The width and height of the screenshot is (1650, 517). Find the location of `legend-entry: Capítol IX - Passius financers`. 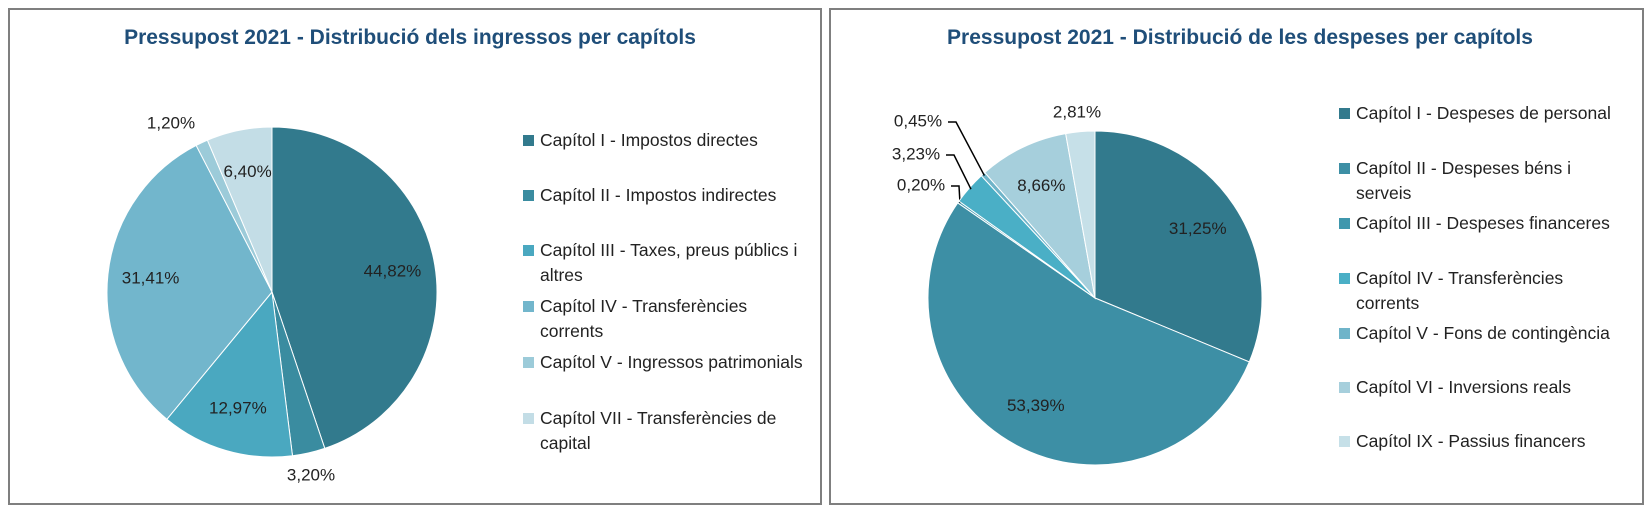

legend-entry: Capítol IX - Passius financers is located at coordinates (1485, 441).